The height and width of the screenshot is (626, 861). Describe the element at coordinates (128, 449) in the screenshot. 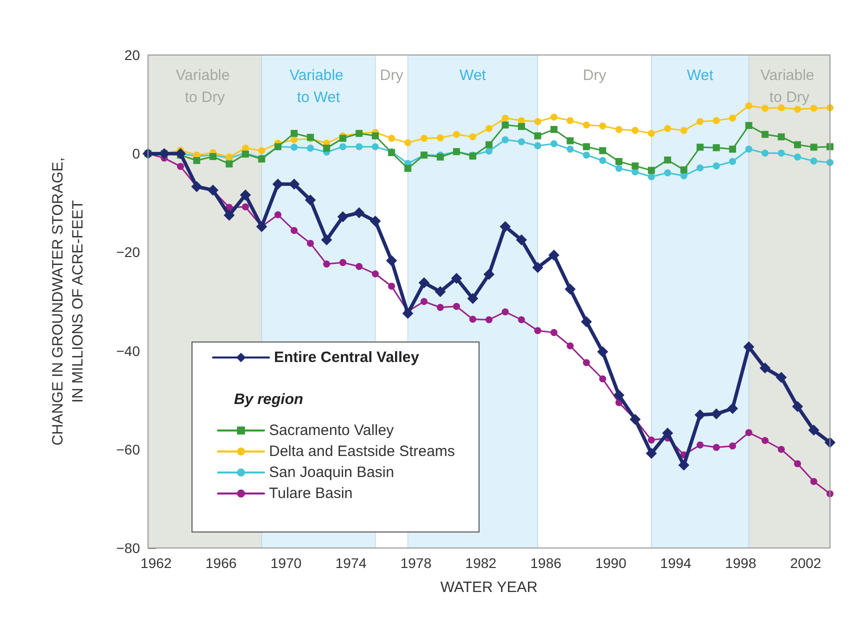

I see `y-tick-label: −60` at that location.